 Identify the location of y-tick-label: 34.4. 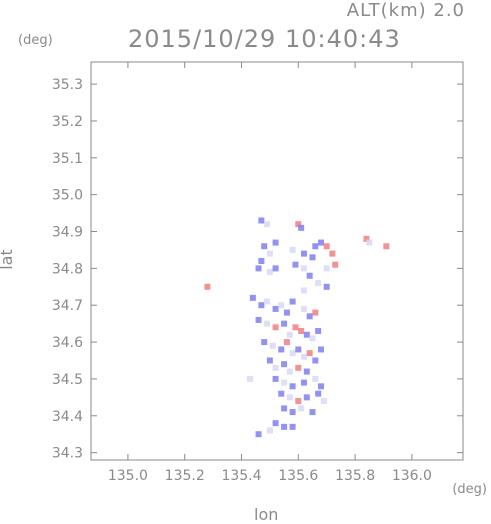
(67, 417).